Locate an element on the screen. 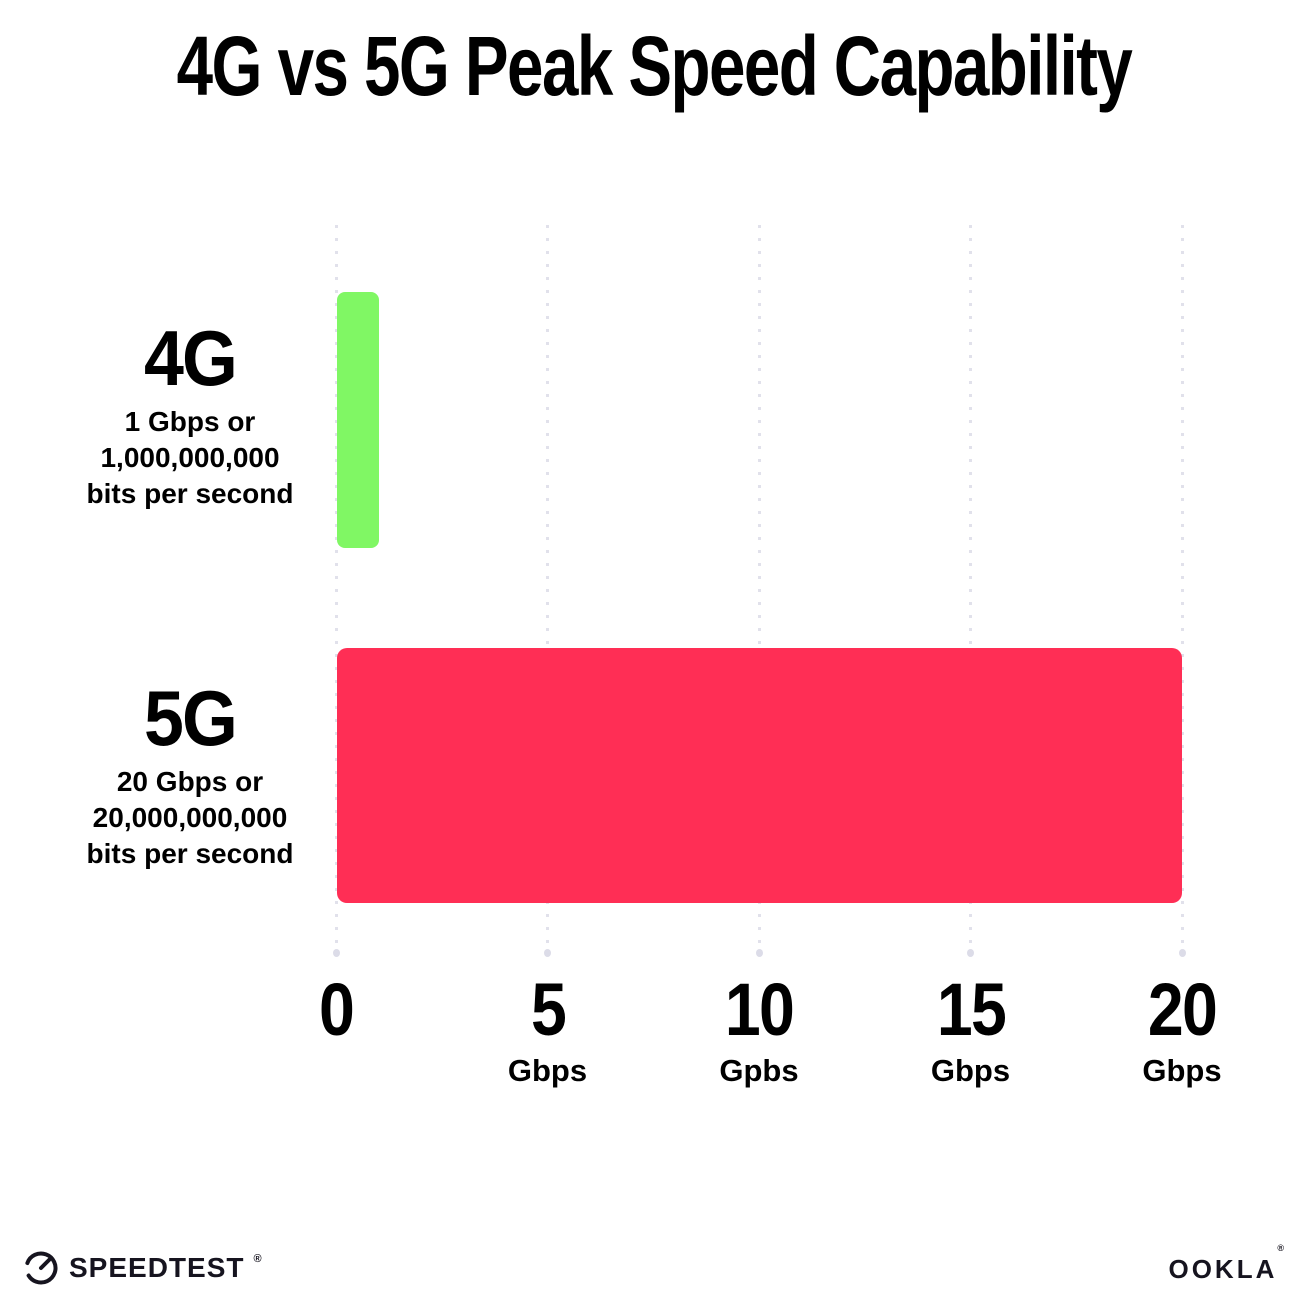 The image size is (1308, 1315). x-tick-5: 5 Gbps is located at coordinates (548, 1030).